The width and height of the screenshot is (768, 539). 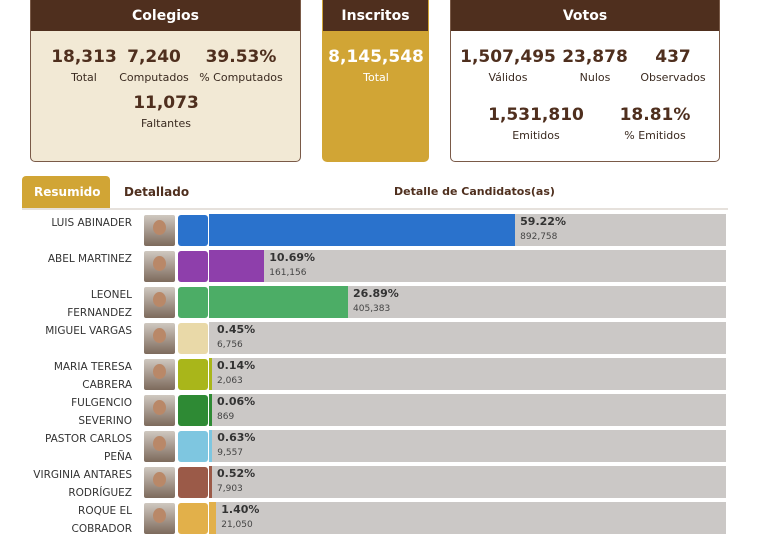 I want to click on name-line-1: ROQUE EL, so click(x=105, y=511).